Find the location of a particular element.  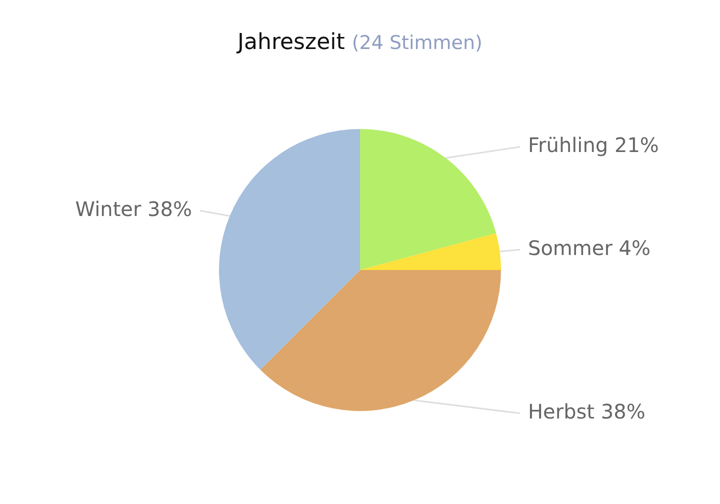

slice-label: Herbst 38% is located at coordinates (587, 411).